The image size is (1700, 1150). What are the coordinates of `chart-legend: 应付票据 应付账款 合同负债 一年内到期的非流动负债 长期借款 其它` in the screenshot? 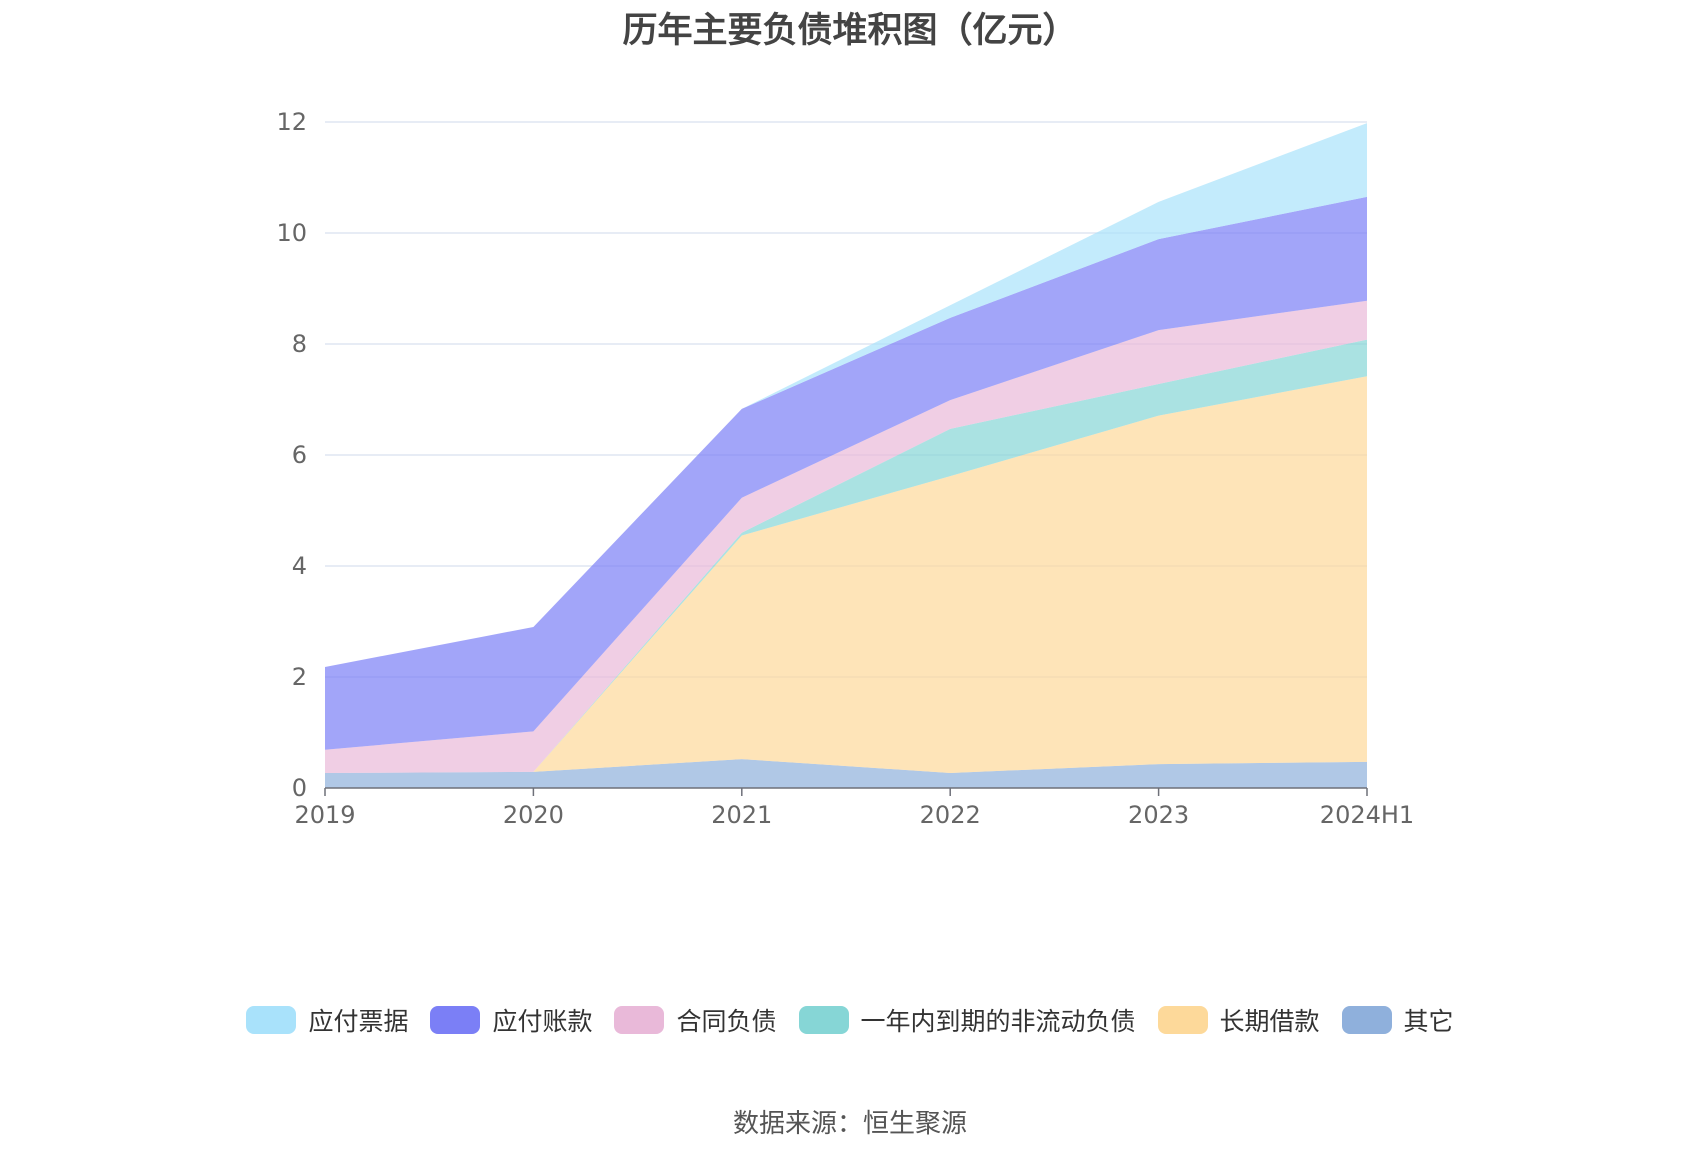 It's located at (850, 1020).